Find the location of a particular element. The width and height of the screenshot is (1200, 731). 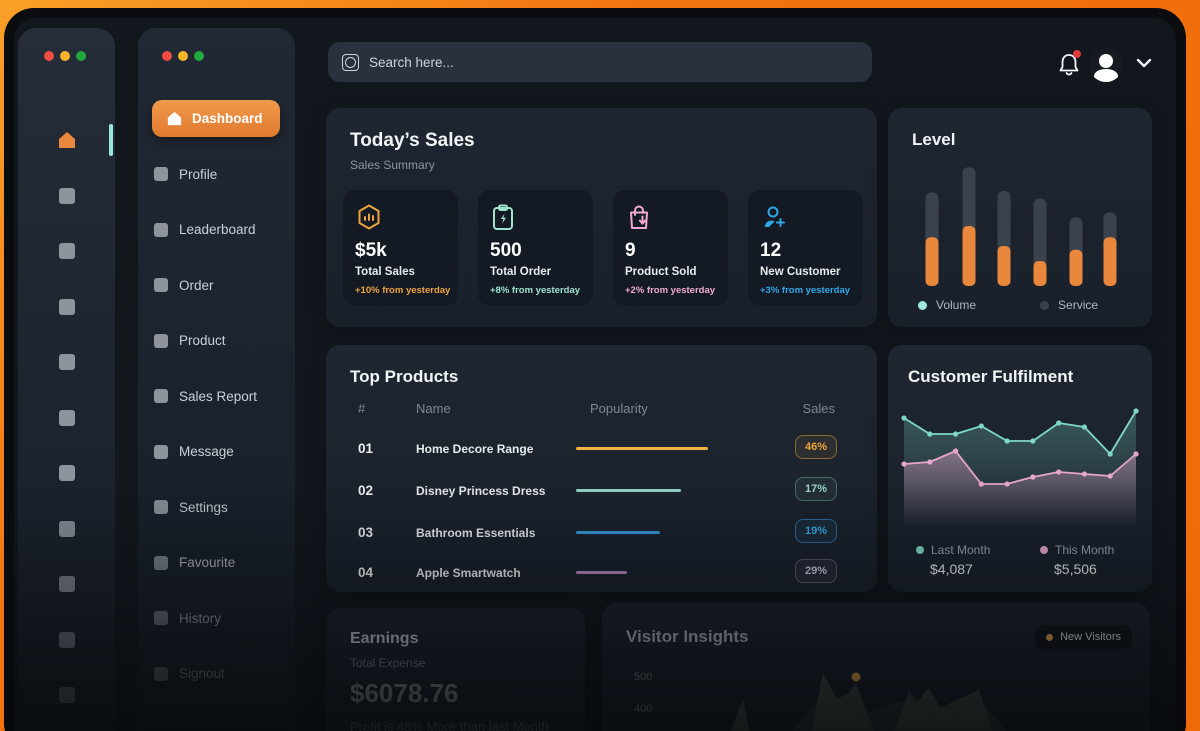

last-month-dot is located at coordinates (920, 550).